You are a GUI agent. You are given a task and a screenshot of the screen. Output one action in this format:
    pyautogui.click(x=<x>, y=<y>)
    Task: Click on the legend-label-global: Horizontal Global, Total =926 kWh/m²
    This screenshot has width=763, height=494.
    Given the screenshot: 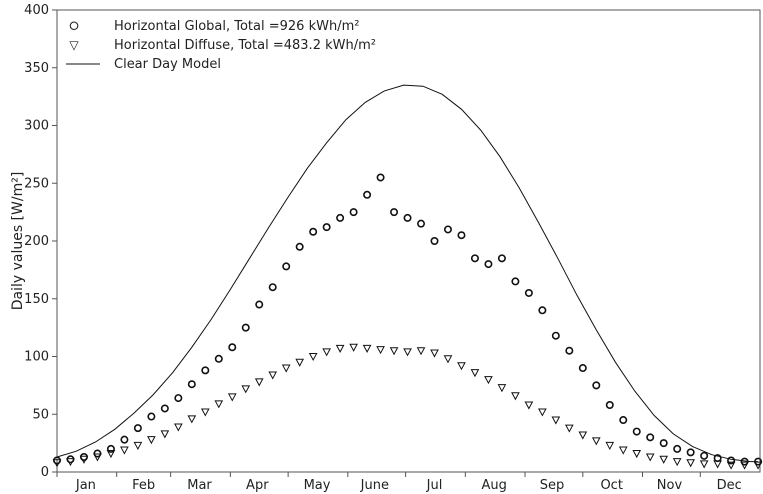 What is the action you would take?
    pyautogui.click(x=236, y=26)
    